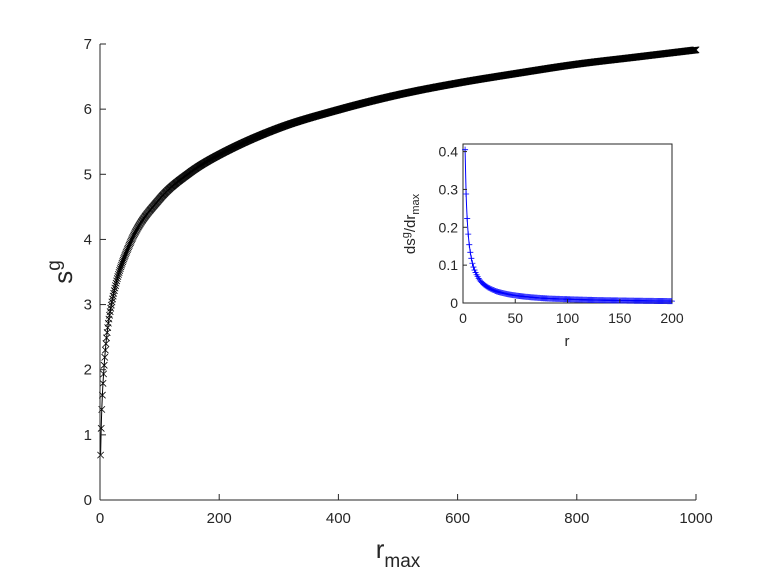  What do you see at coordinates (338, 518) in the screenshot?
I see `main-x-tick-label: 400` at bounding box center [338, 518].